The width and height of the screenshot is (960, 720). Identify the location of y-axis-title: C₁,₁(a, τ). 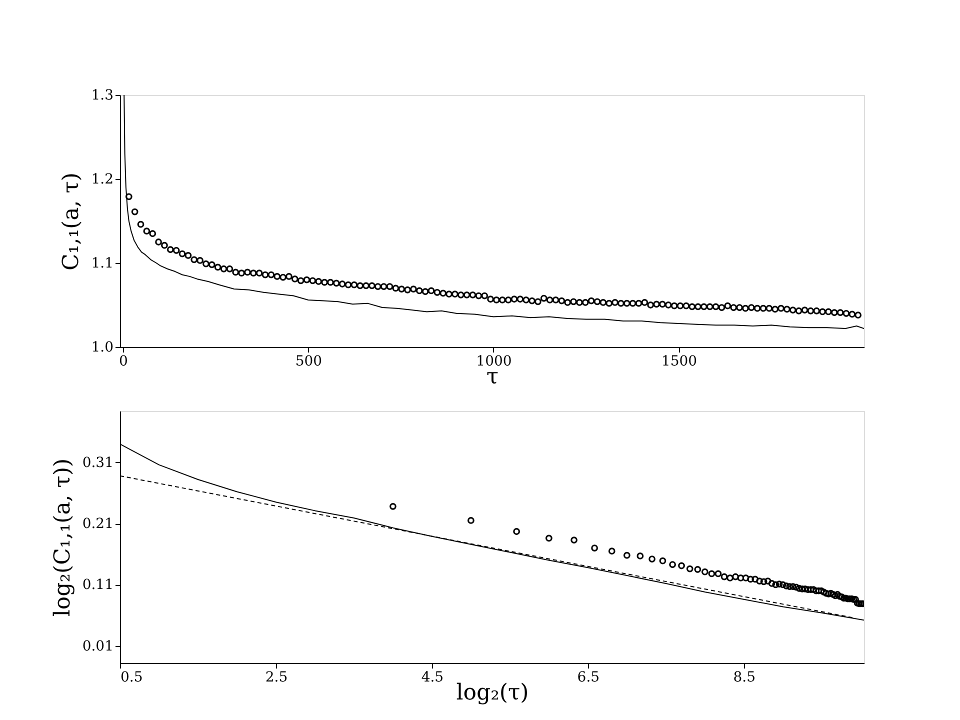
(71, 221).